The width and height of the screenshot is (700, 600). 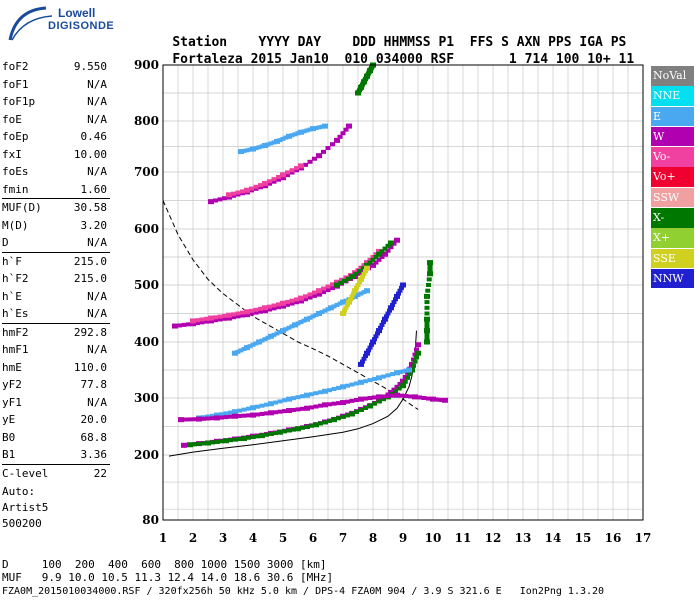 I want to click on legend-item: NNW, so click(x=672, y=278).